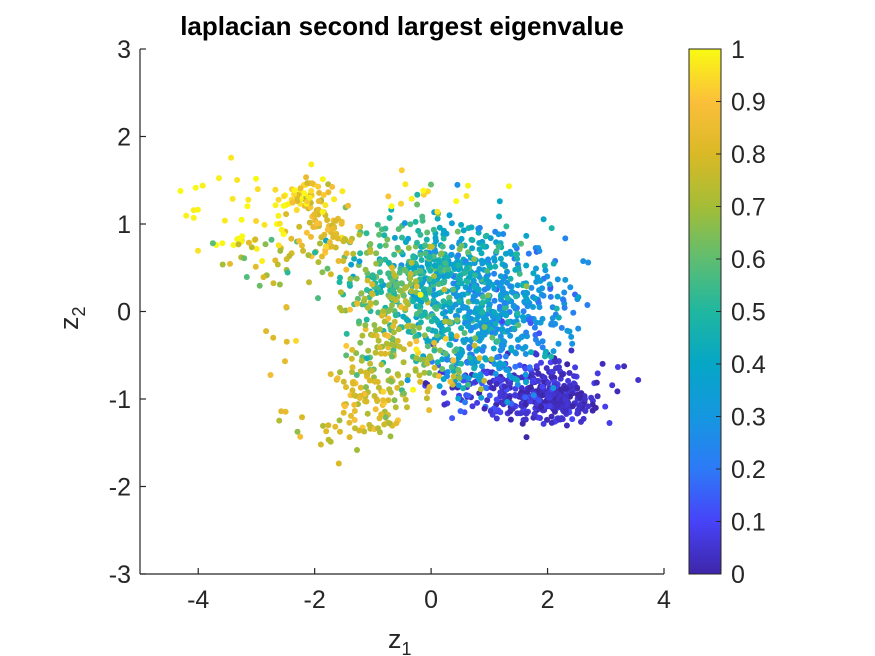 The image size is (875, 656). What do you see at coordinates (748, 155) in the screenshot?
I see `colorbar-tick-label: 0.8` at bounding box center [748, 155].